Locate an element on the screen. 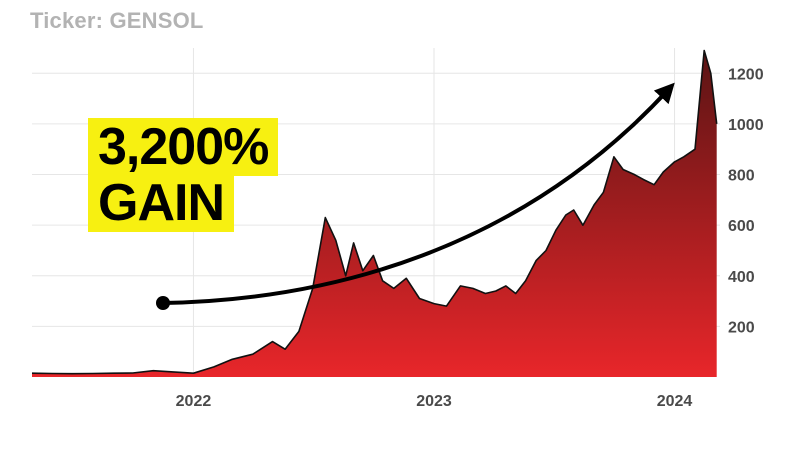  ticker-label: Ticker: GENSOL is located at coordinates (117, 20).